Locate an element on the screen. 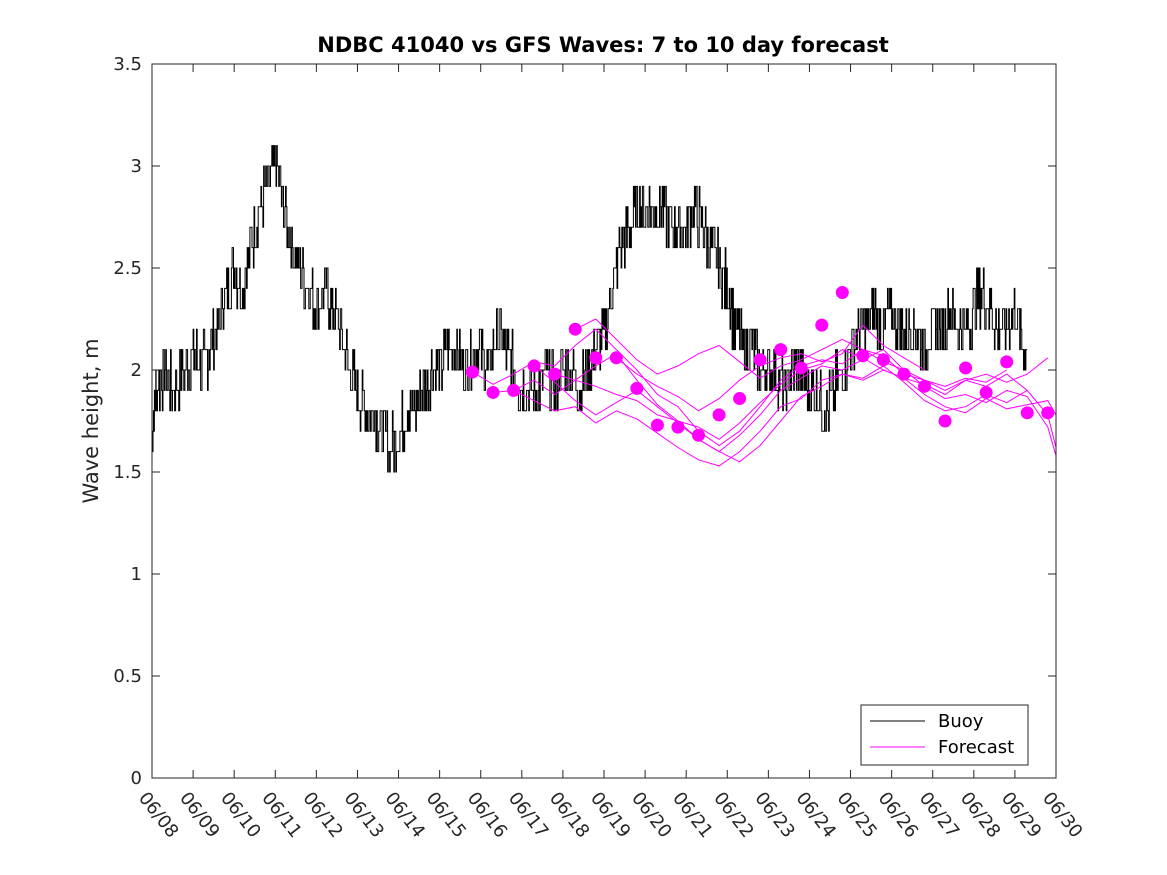 Image resolution: width=1167 pixels, height=875 pixels. x-tick-label: 06/19 is located at coordinates (610, 815).